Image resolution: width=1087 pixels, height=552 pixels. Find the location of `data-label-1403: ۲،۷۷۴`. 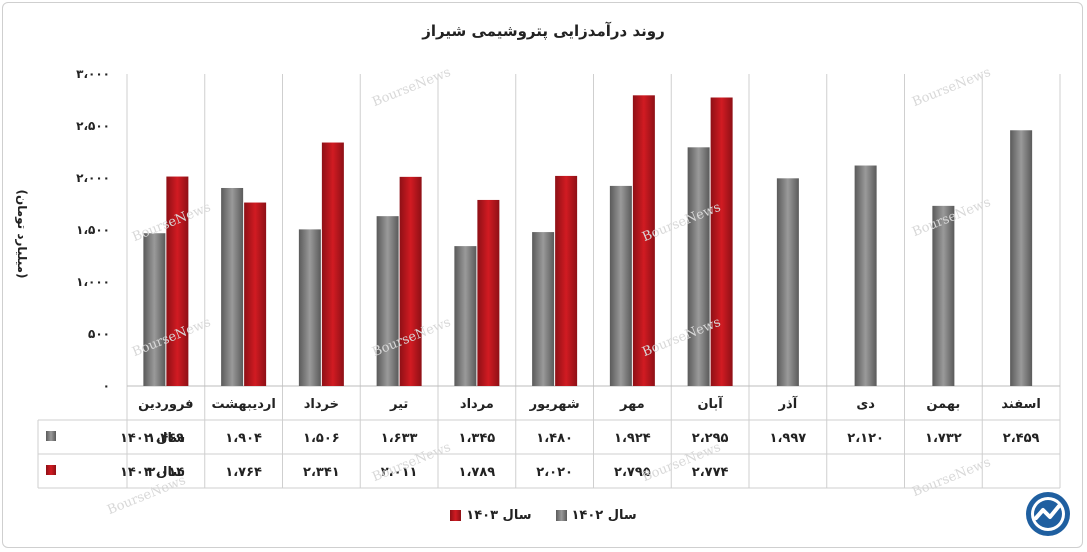

data-label-1403: ۲،۷۷۴ is located at coordinates (710, 472).